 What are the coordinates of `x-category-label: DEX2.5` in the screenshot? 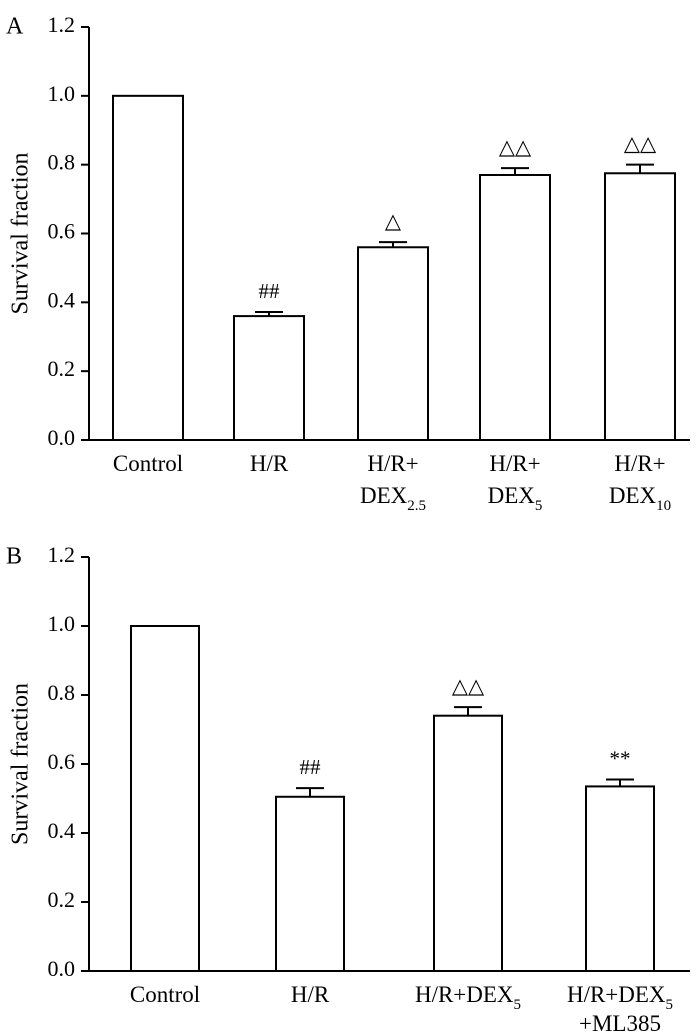 It's located at (393, 498).